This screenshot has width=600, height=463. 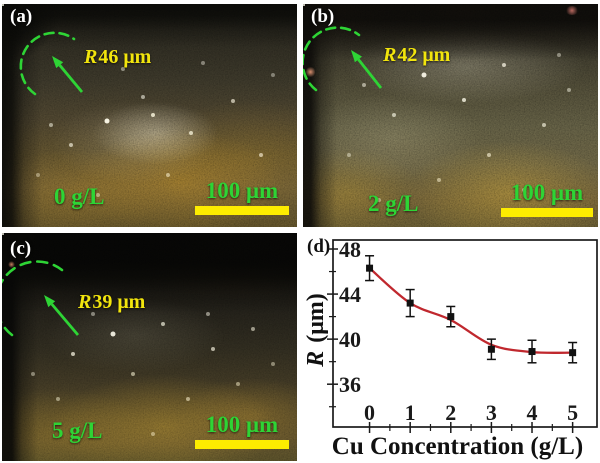 I want to click on panel-letter-d: (d), so click(x=319, y=246).